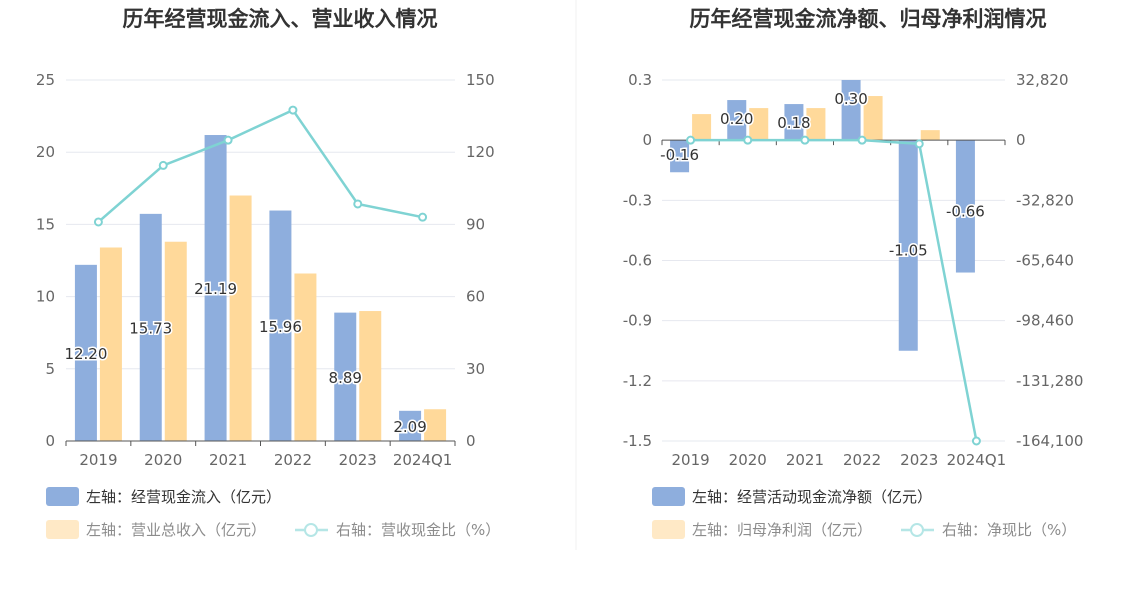 Image resolution: width=1148 pixels, height=589 pixels. What do you see at coordinates (834, 290) in the screenshot?
I see `p1-line-series` at bounding box center [834, 290].